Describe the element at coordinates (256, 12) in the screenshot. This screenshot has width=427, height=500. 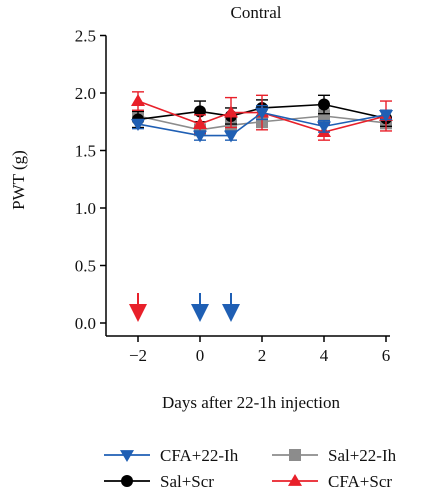
I see `chart-title: Contral` at that location.